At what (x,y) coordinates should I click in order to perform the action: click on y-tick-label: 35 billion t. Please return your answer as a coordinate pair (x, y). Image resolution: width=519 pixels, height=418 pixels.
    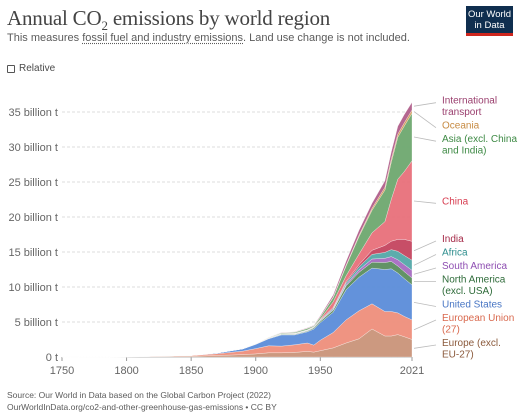
    Looking at the image, I should click on (33, 113).